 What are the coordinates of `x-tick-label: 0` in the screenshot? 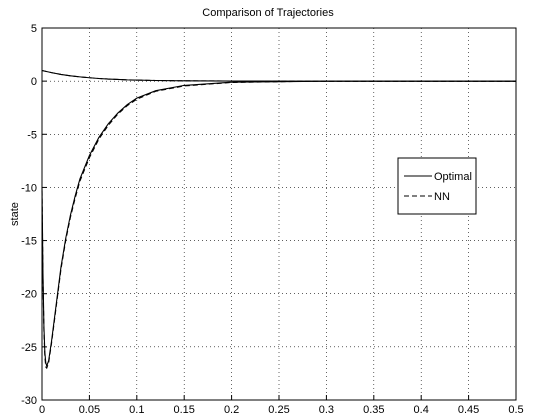 It's located at (42, 410).